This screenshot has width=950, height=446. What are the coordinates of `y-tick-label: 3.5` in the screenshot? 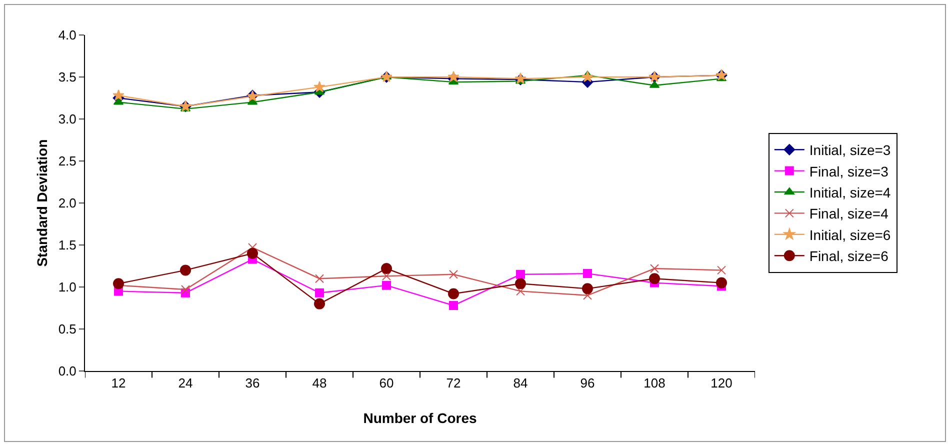 It's located at (67, 77).